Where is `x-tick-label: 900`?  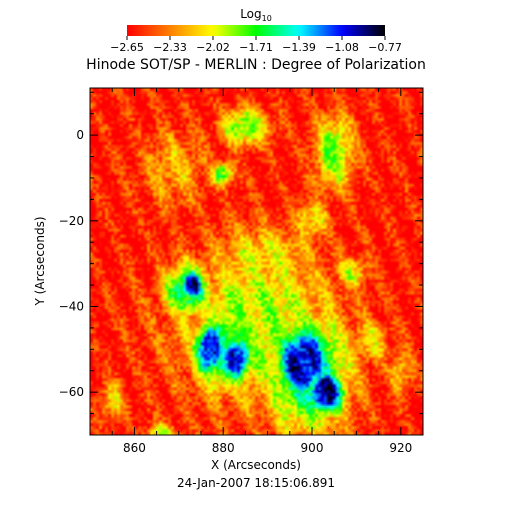
x-tick-label: 900 is located at coordinates (312, 448).